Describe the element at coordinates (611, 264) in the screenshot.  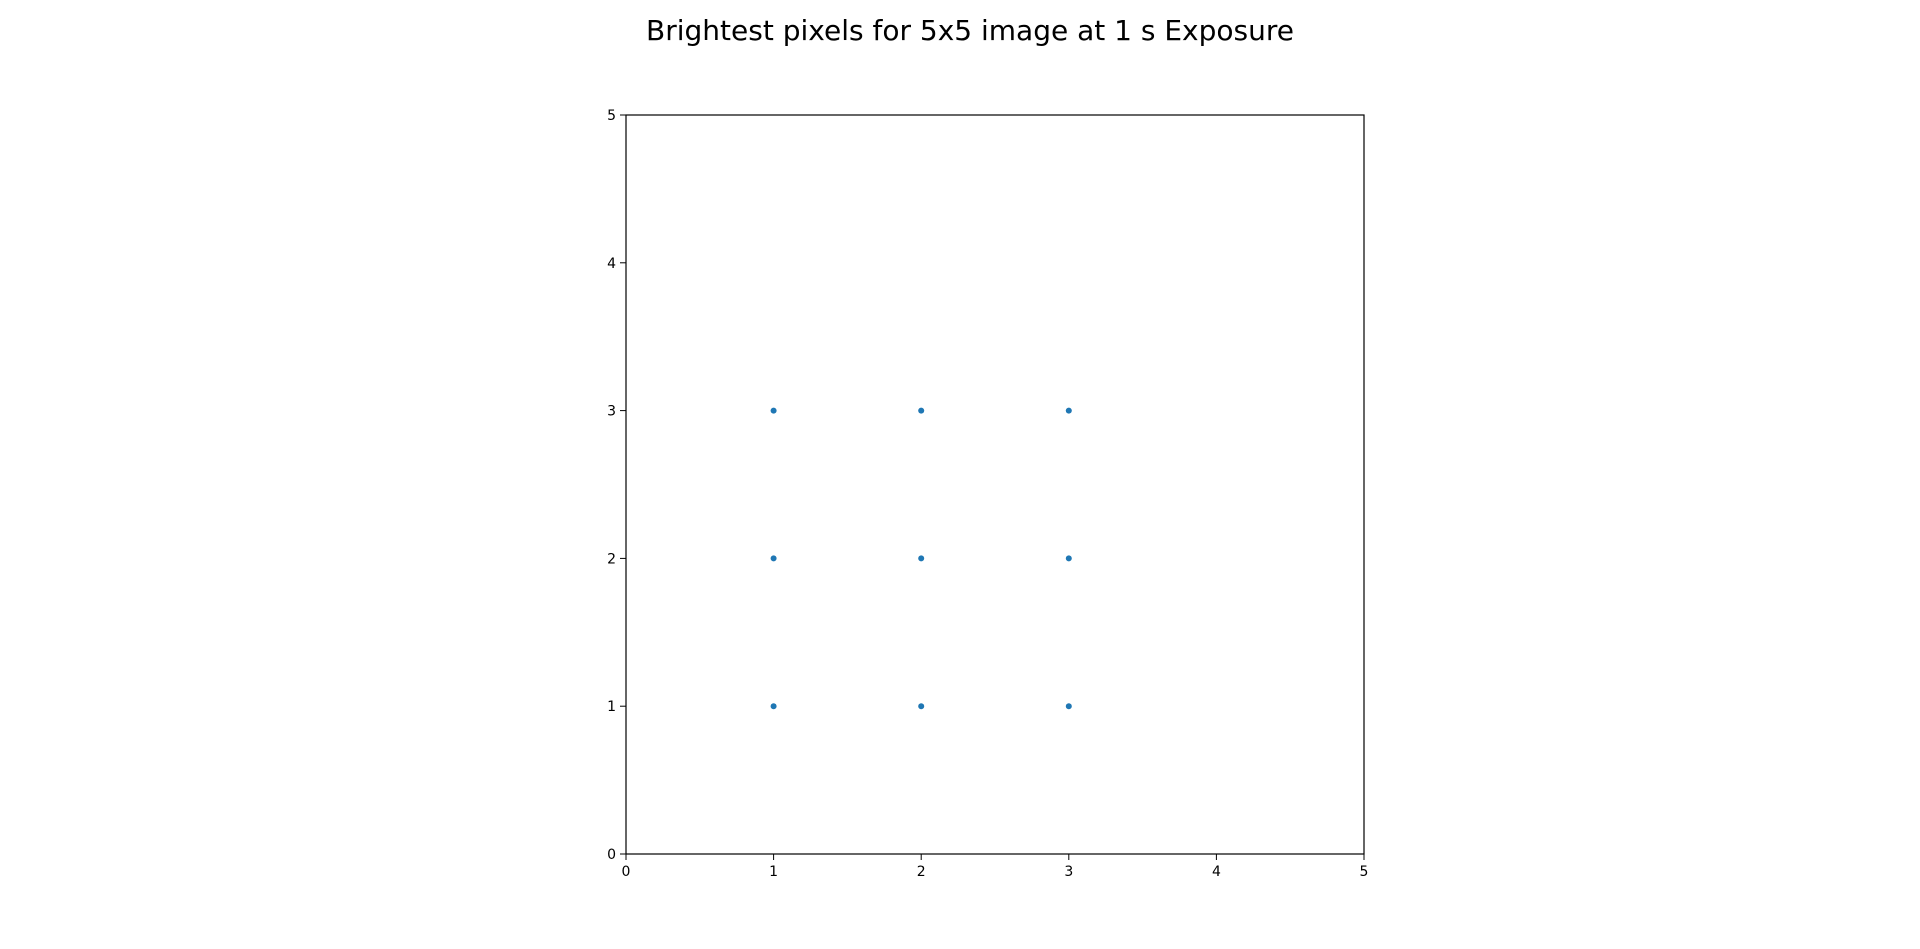
I see `y-tick-label: 4` at that location.